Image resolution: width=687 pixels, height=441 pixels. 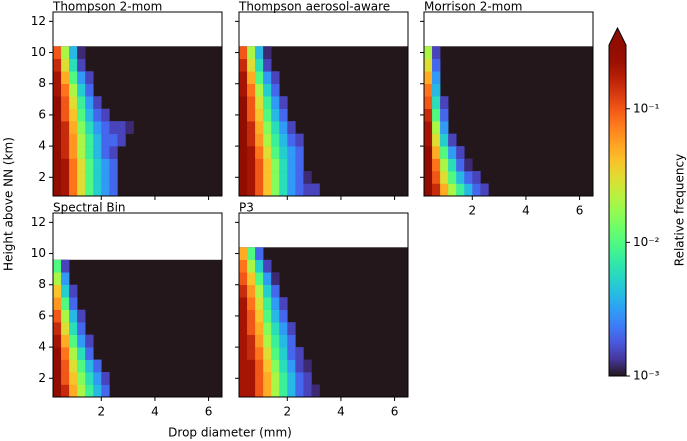 What do you see at coordinates (580, 211) in the screenshot?
I see `x-tick-label: 6` at bounding box center [580, 211].